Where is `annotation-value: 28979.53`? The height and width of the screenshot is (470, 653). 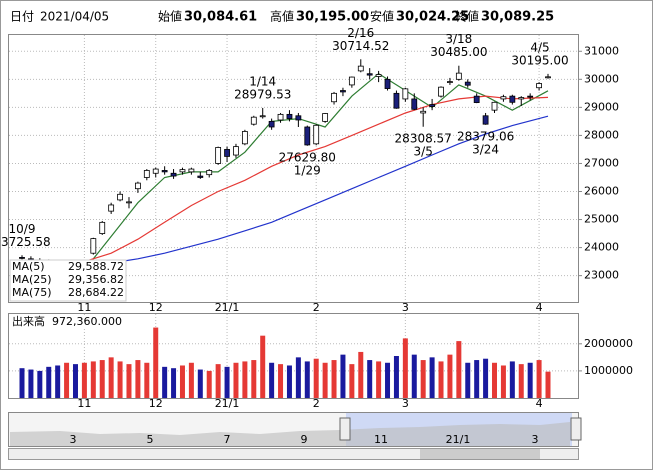 annotation-value: 28979.53 is located at coordinates (262, 94).